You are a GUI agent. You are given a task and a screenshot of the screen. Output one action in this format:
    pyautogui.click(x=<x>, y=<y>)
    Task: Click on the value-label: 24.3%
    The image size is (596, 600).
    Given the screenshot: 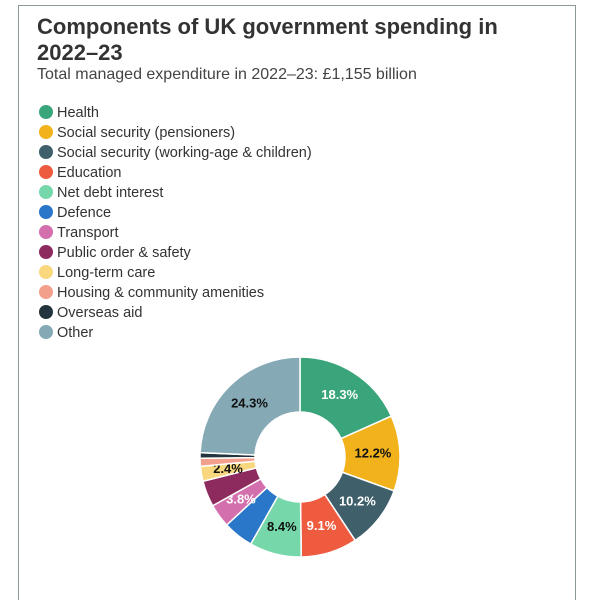 What is the action you would take?
    pyautogui.click(x=249, y=403)
    